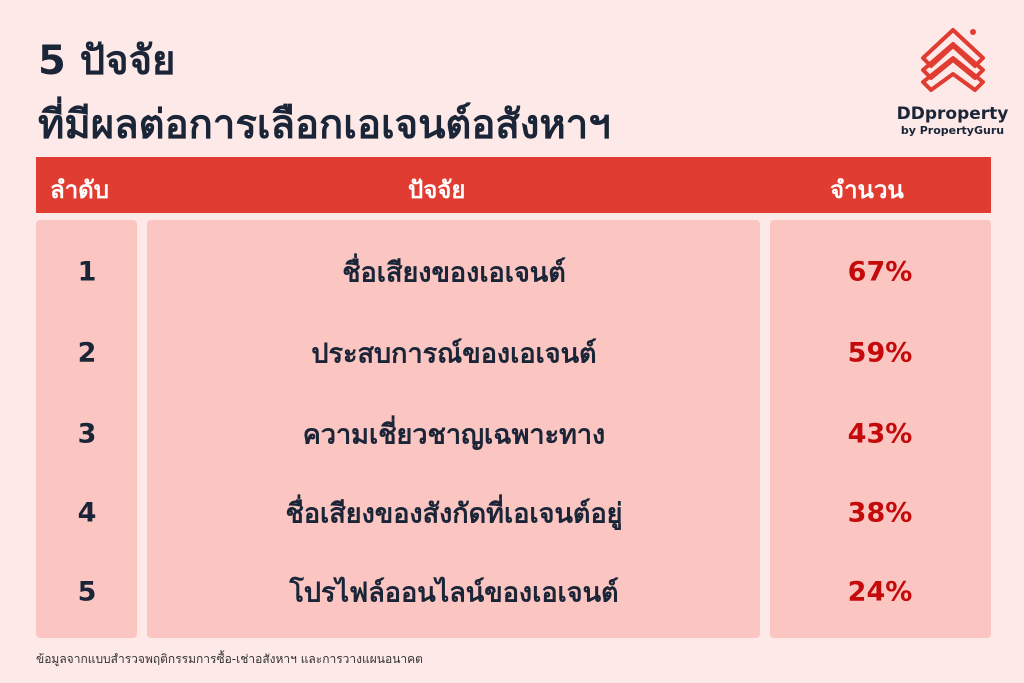 Image resolution: width=1024 pixels, height=683 pixels. I want to click on row-value: 43%, so click(880, 434).